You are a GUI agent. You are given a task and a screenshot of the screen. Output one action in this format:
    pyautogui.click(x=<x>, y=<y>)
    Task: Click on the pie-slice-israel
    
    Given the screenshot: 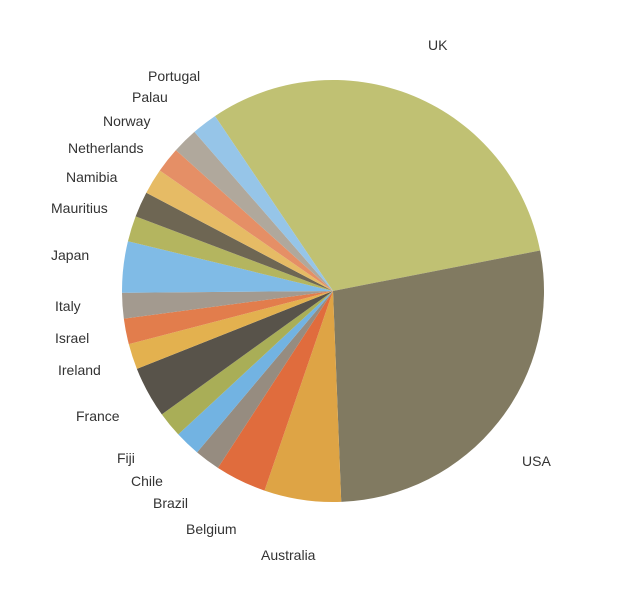 What is the action you would take?
    pyautogui.click(x=228, y=318)
    